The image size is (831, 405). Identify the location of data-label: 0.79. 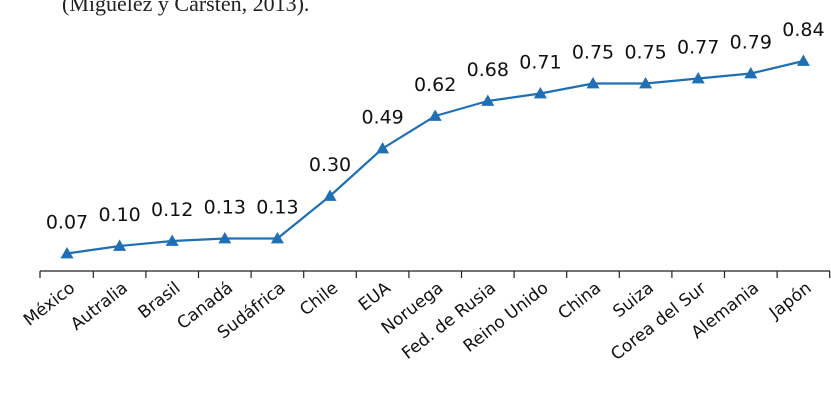
(751, 43).